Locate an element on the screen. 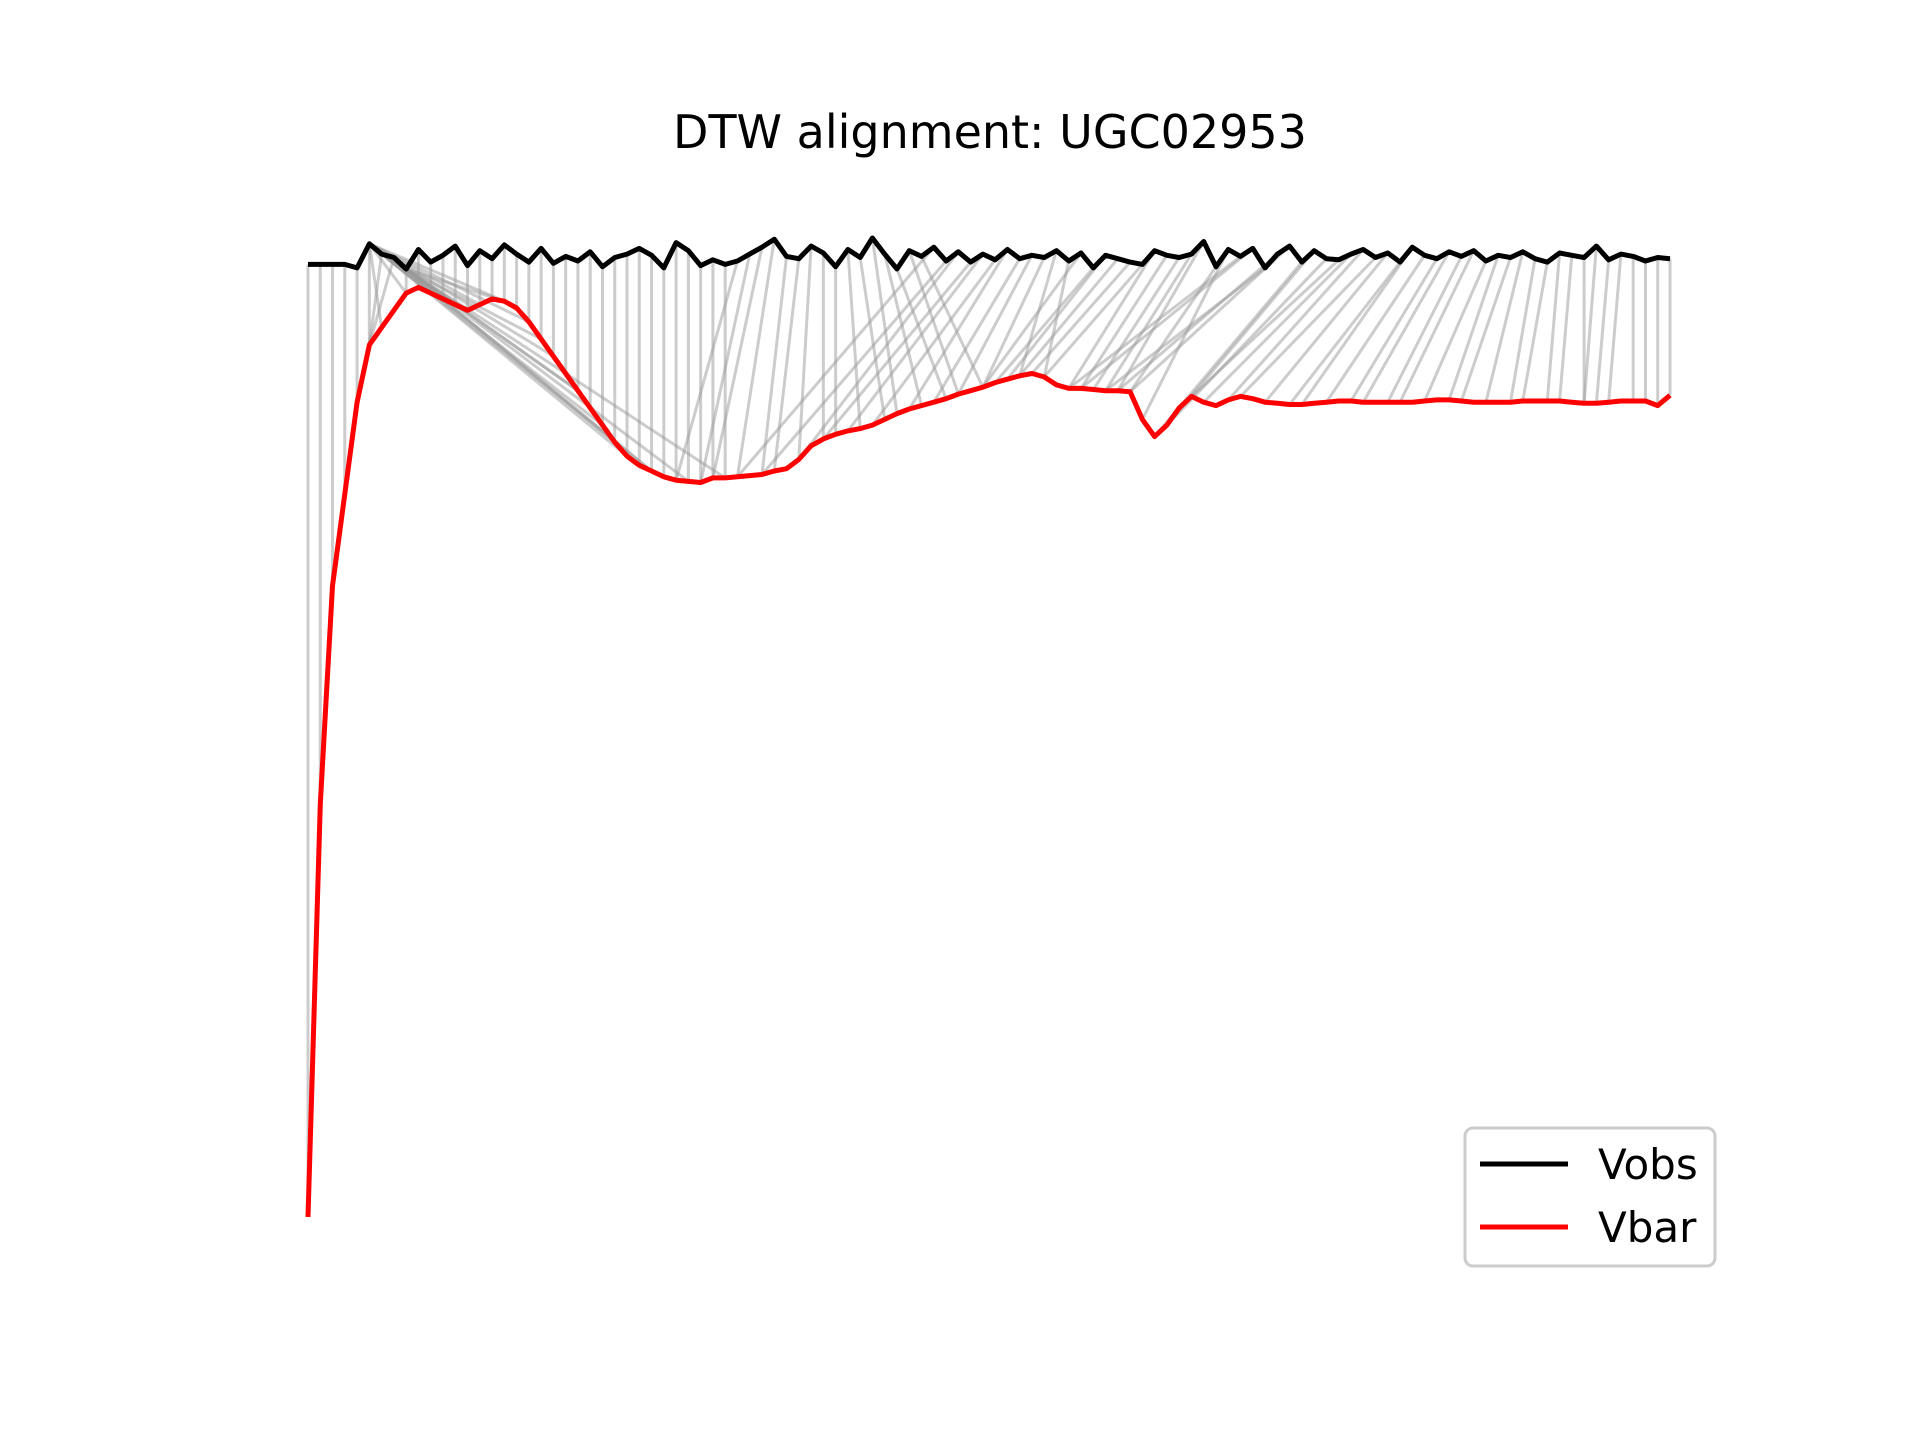 The width and height of the screenshot is (1920, 1440). series-line-vobs is located at coordinates (989, 253).